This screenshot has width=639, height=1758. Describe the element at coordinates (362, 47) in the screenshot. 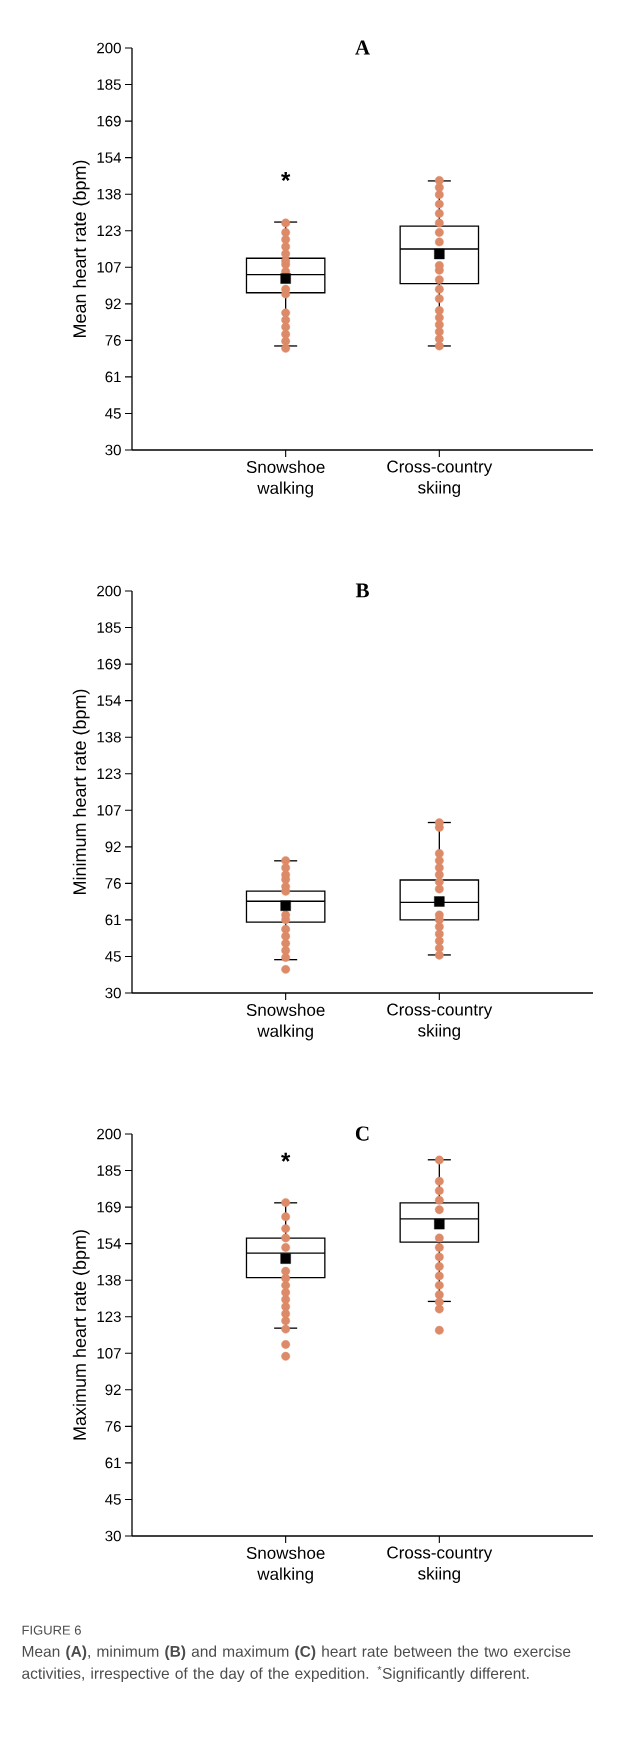

I see `chart-title: A` at that location.